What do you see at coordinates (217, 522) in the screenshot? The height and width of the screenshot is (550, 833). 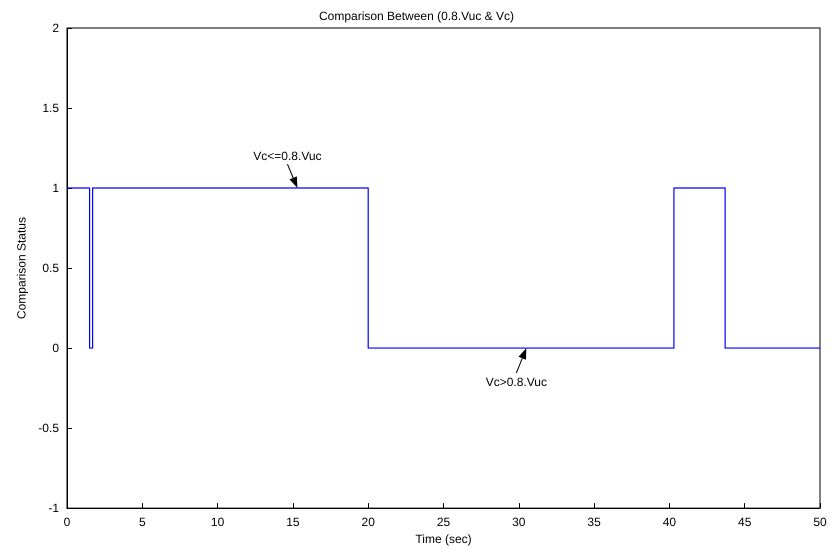 I see `x-tick-label: 10` at bounding box center [217, 522].